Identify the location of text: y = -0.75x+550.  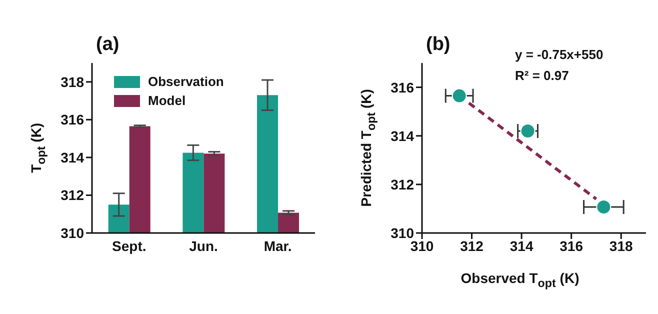
(559, 54).